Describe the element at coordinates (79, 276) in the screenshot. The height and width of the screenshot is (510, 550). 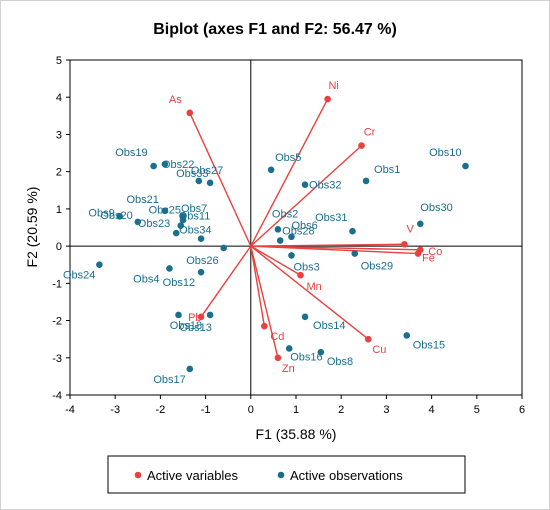
I see `observation-label-obs24: Obs24` at that location.